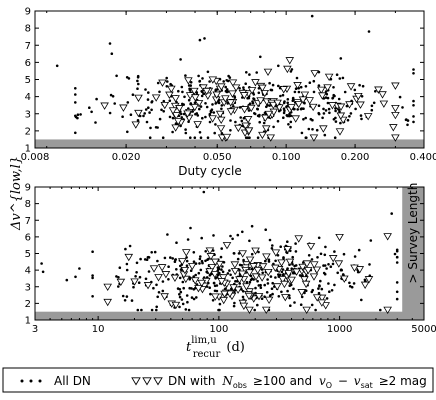 This screenshot has height=400, width=436. What do you see at coordinates (413, 233) in the screenshot?
I see `survey-length-label: > Survey Length` at bounding box center [413, 233].